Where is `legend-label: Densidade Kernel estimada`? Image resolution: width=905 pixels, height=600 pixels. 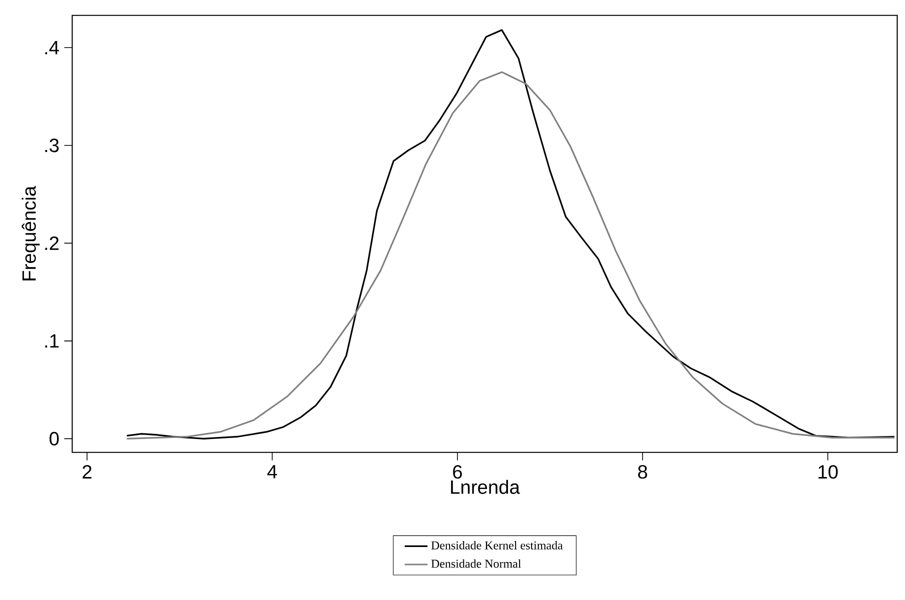 legend-label: Densidade Kernel estimada is located at coordinates (497, 545).